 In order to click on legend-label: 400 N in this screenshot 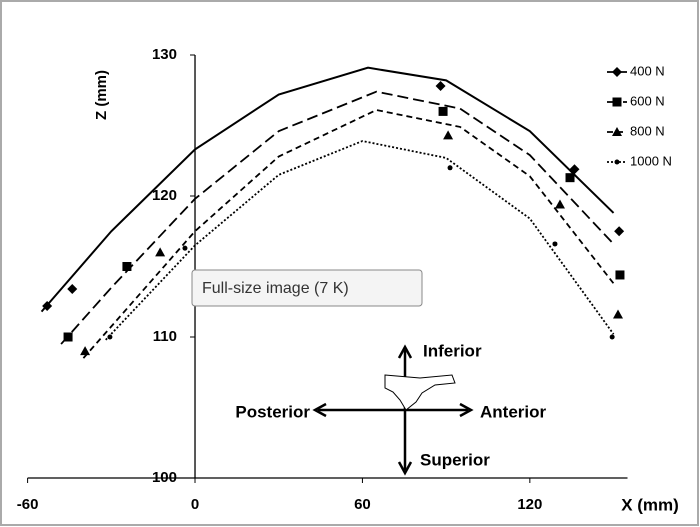, I will do `click(647, 70)`.